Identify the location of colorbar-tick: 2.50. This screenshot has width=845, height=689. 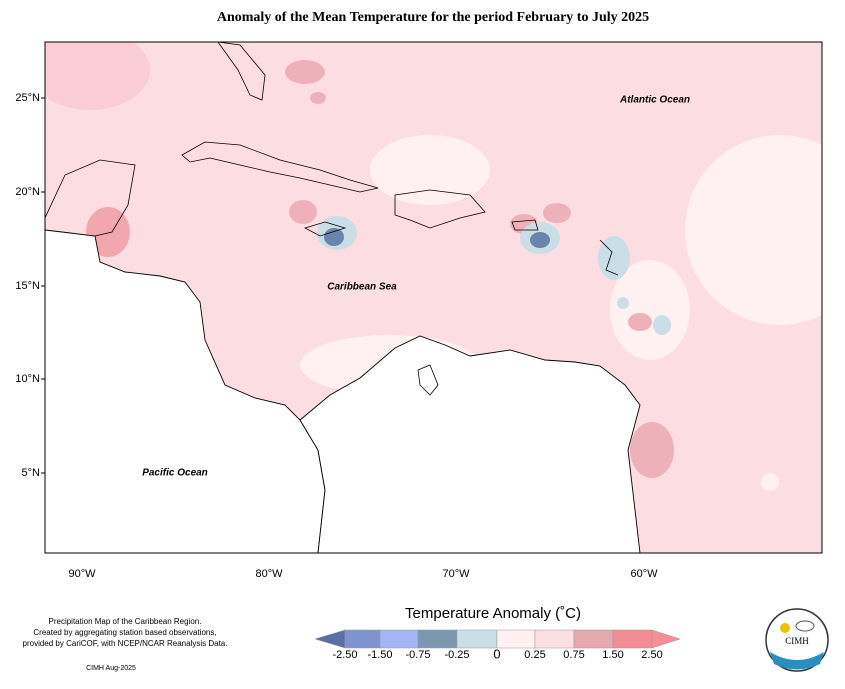
(651, 655).